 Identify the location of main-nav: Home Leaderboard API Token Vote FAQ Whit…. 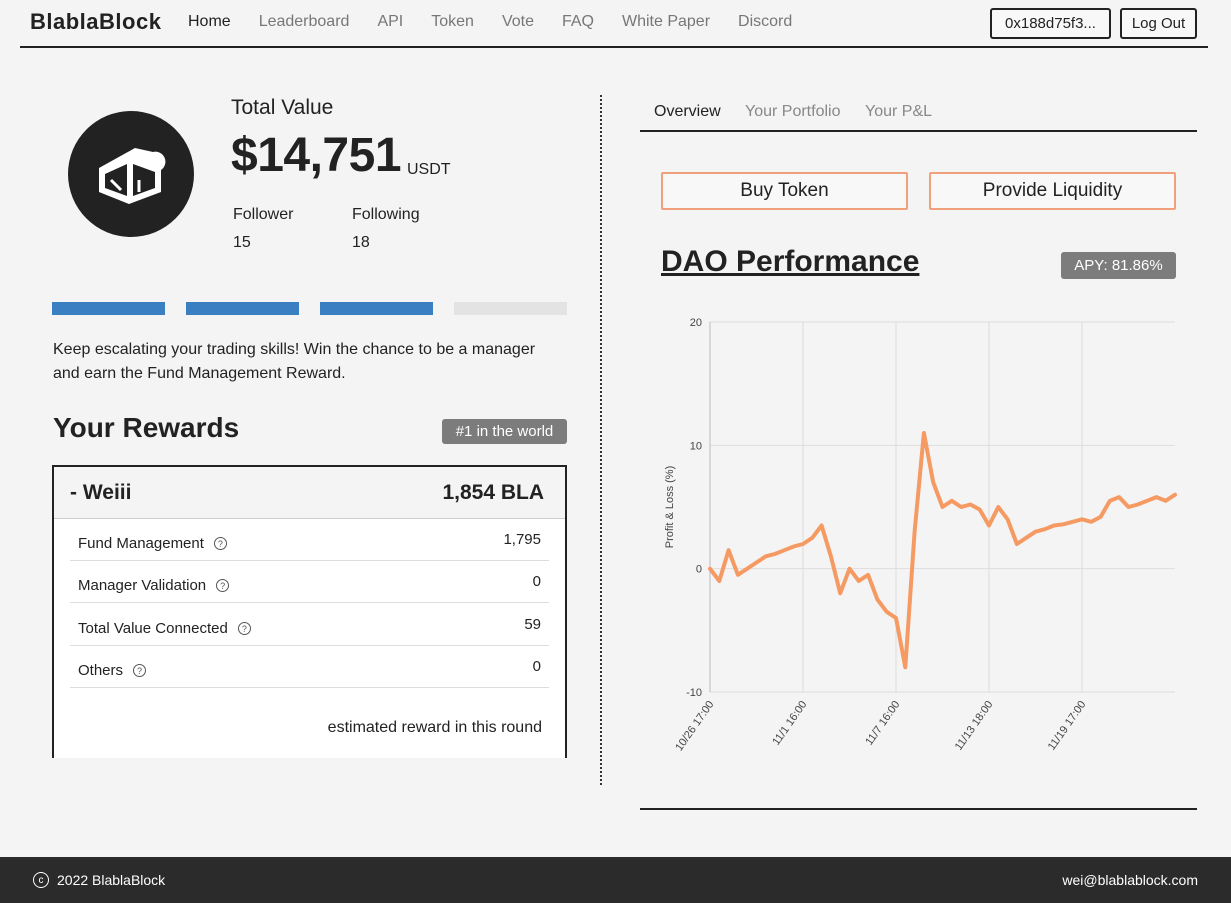
(504, 22).